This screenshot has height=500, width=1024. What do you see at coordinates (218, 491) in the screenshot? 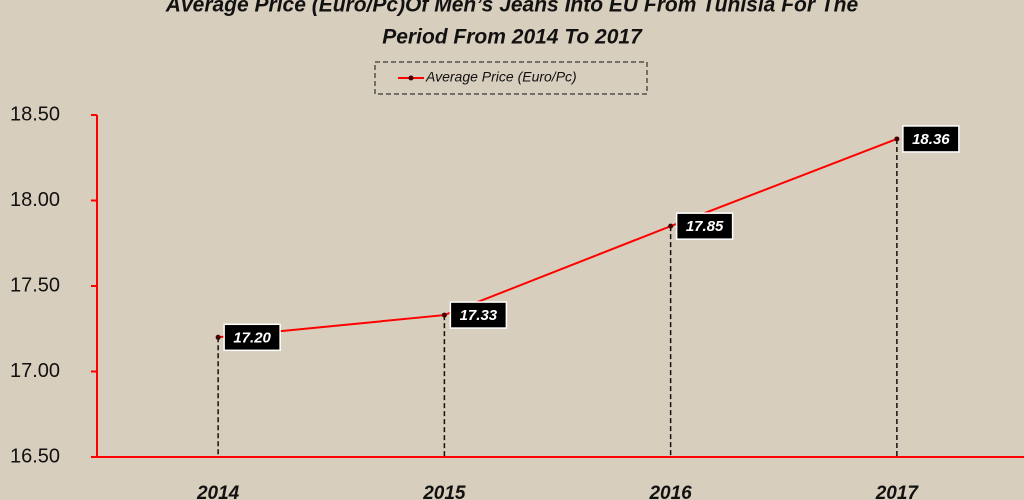
I see `x-tick-label: 2014` at bounding box center [218, 491].